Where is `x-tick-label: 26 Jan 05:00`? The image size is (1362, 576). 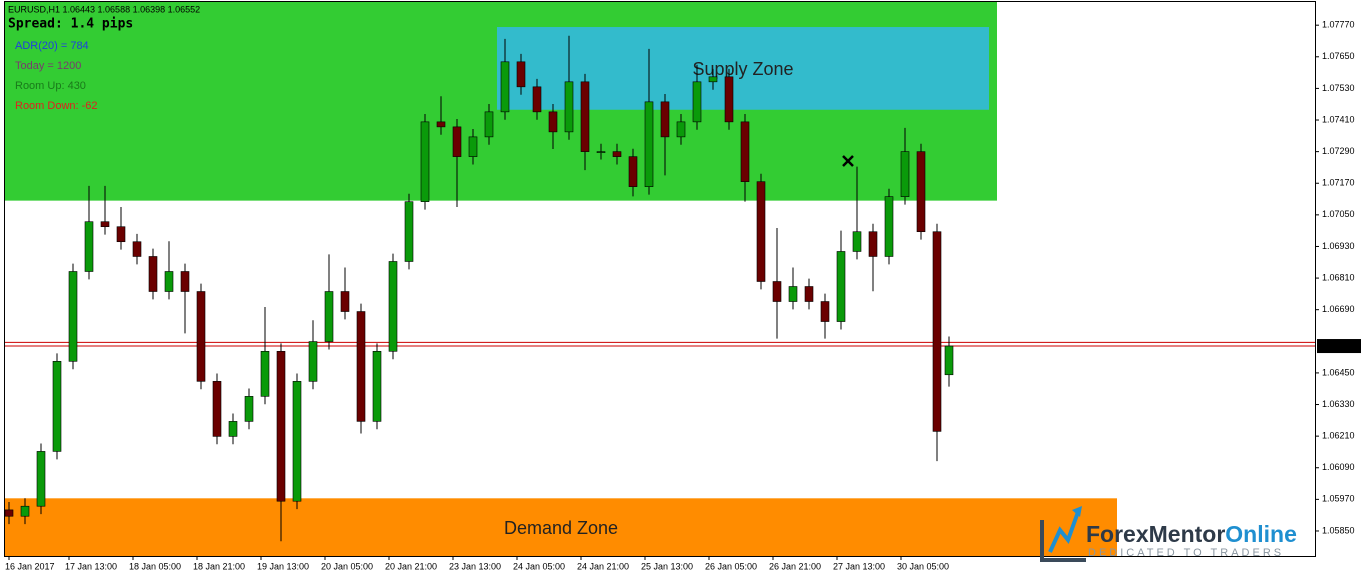
x-tick-label: 26 Jan 05:00 is located at coordinates (731, 566).